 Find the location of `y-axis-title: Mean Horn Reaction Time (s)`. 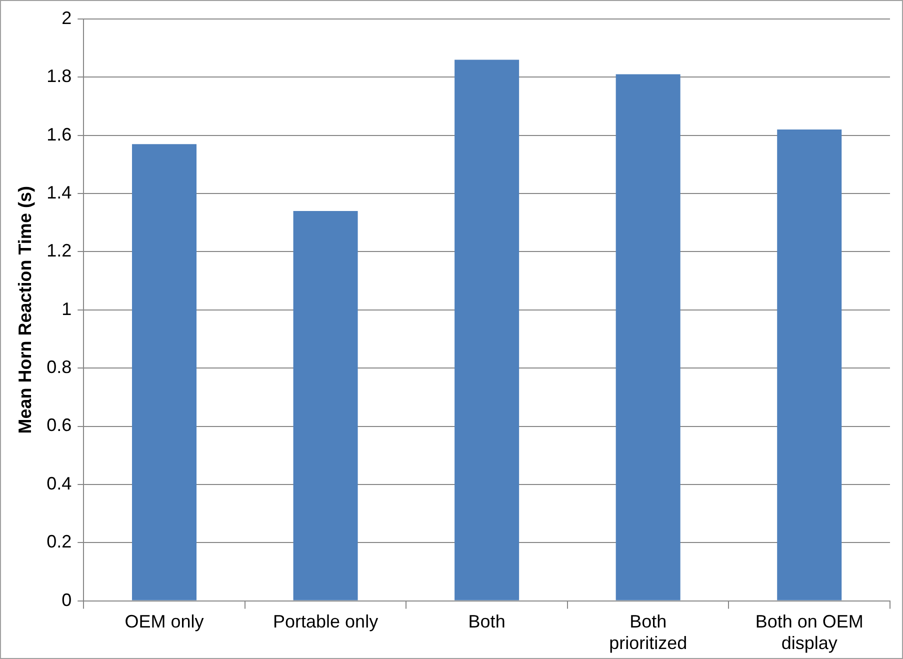

y-axis-title: Mean Horn Reaction Time (s) is located at coordinates (24, 310).